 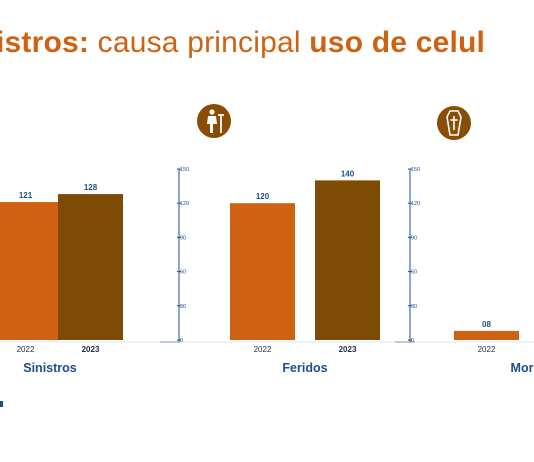 I want to click on icon-head, so click(x=212, y=112).